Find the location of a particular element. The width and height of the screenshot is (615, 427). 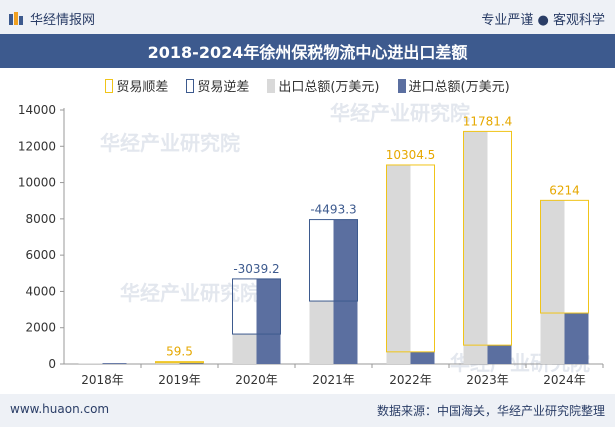

y-tick-label: 6000 is located at coordinates (40, 255).